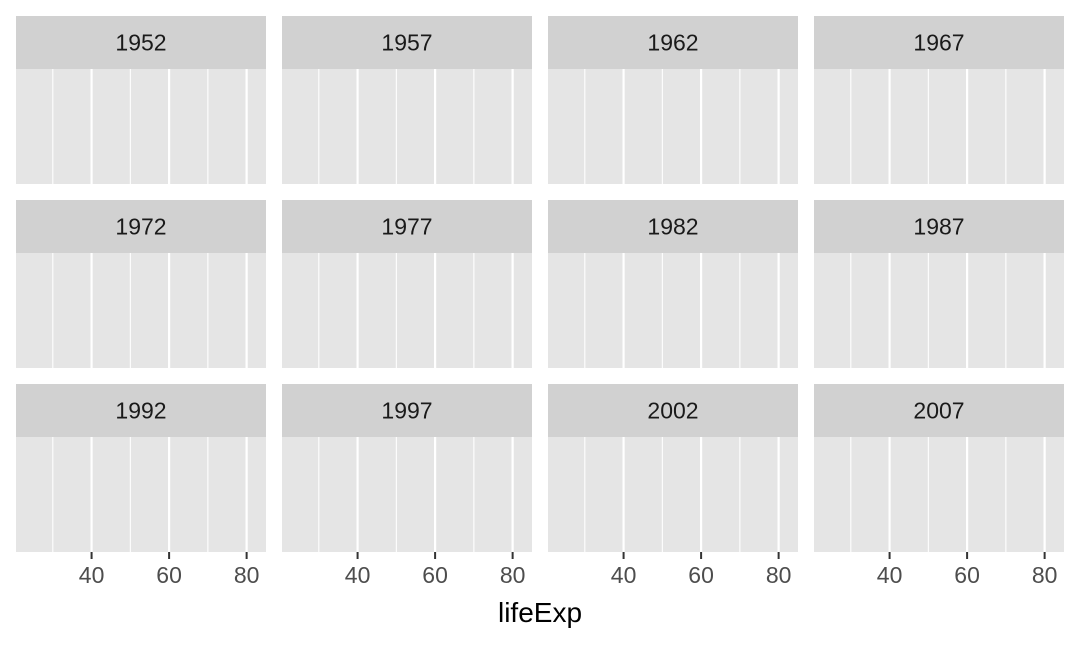  I want to click on facet-panel-1992: 1992, so click(141, 468).